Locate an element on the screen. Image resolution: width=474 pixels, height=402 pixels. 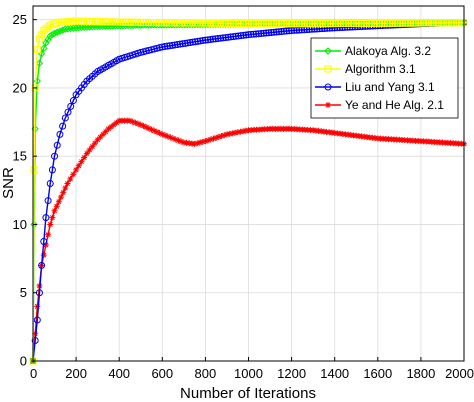
y-tick-label-3: 15 is located at coordinates (20, 156).